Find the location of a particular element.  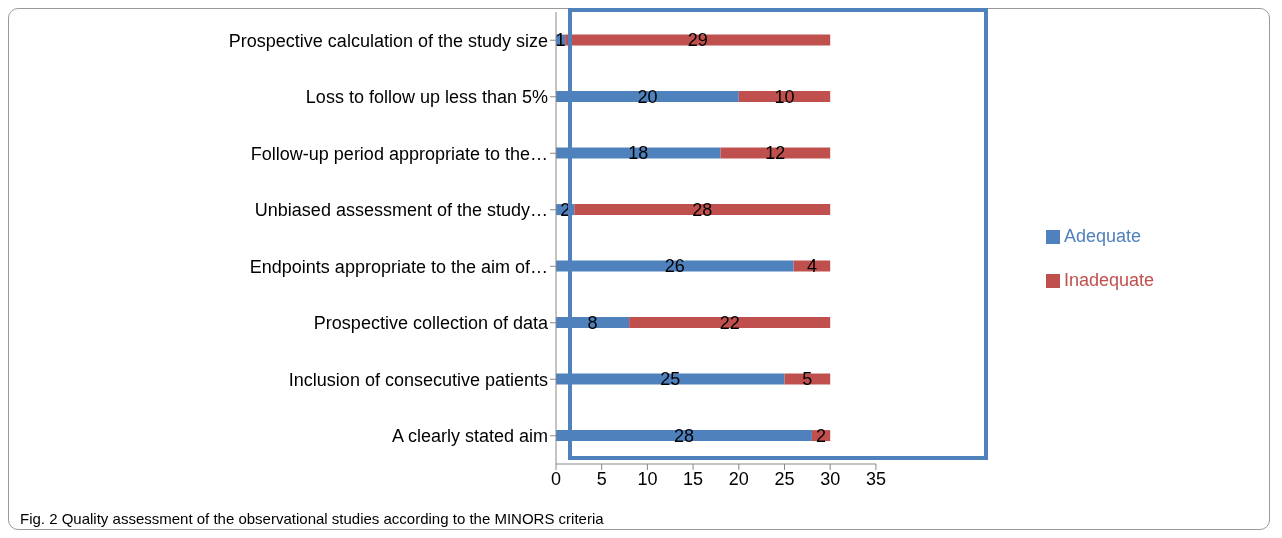

x-tick-label: 35 is located at coordinates (875, 478).